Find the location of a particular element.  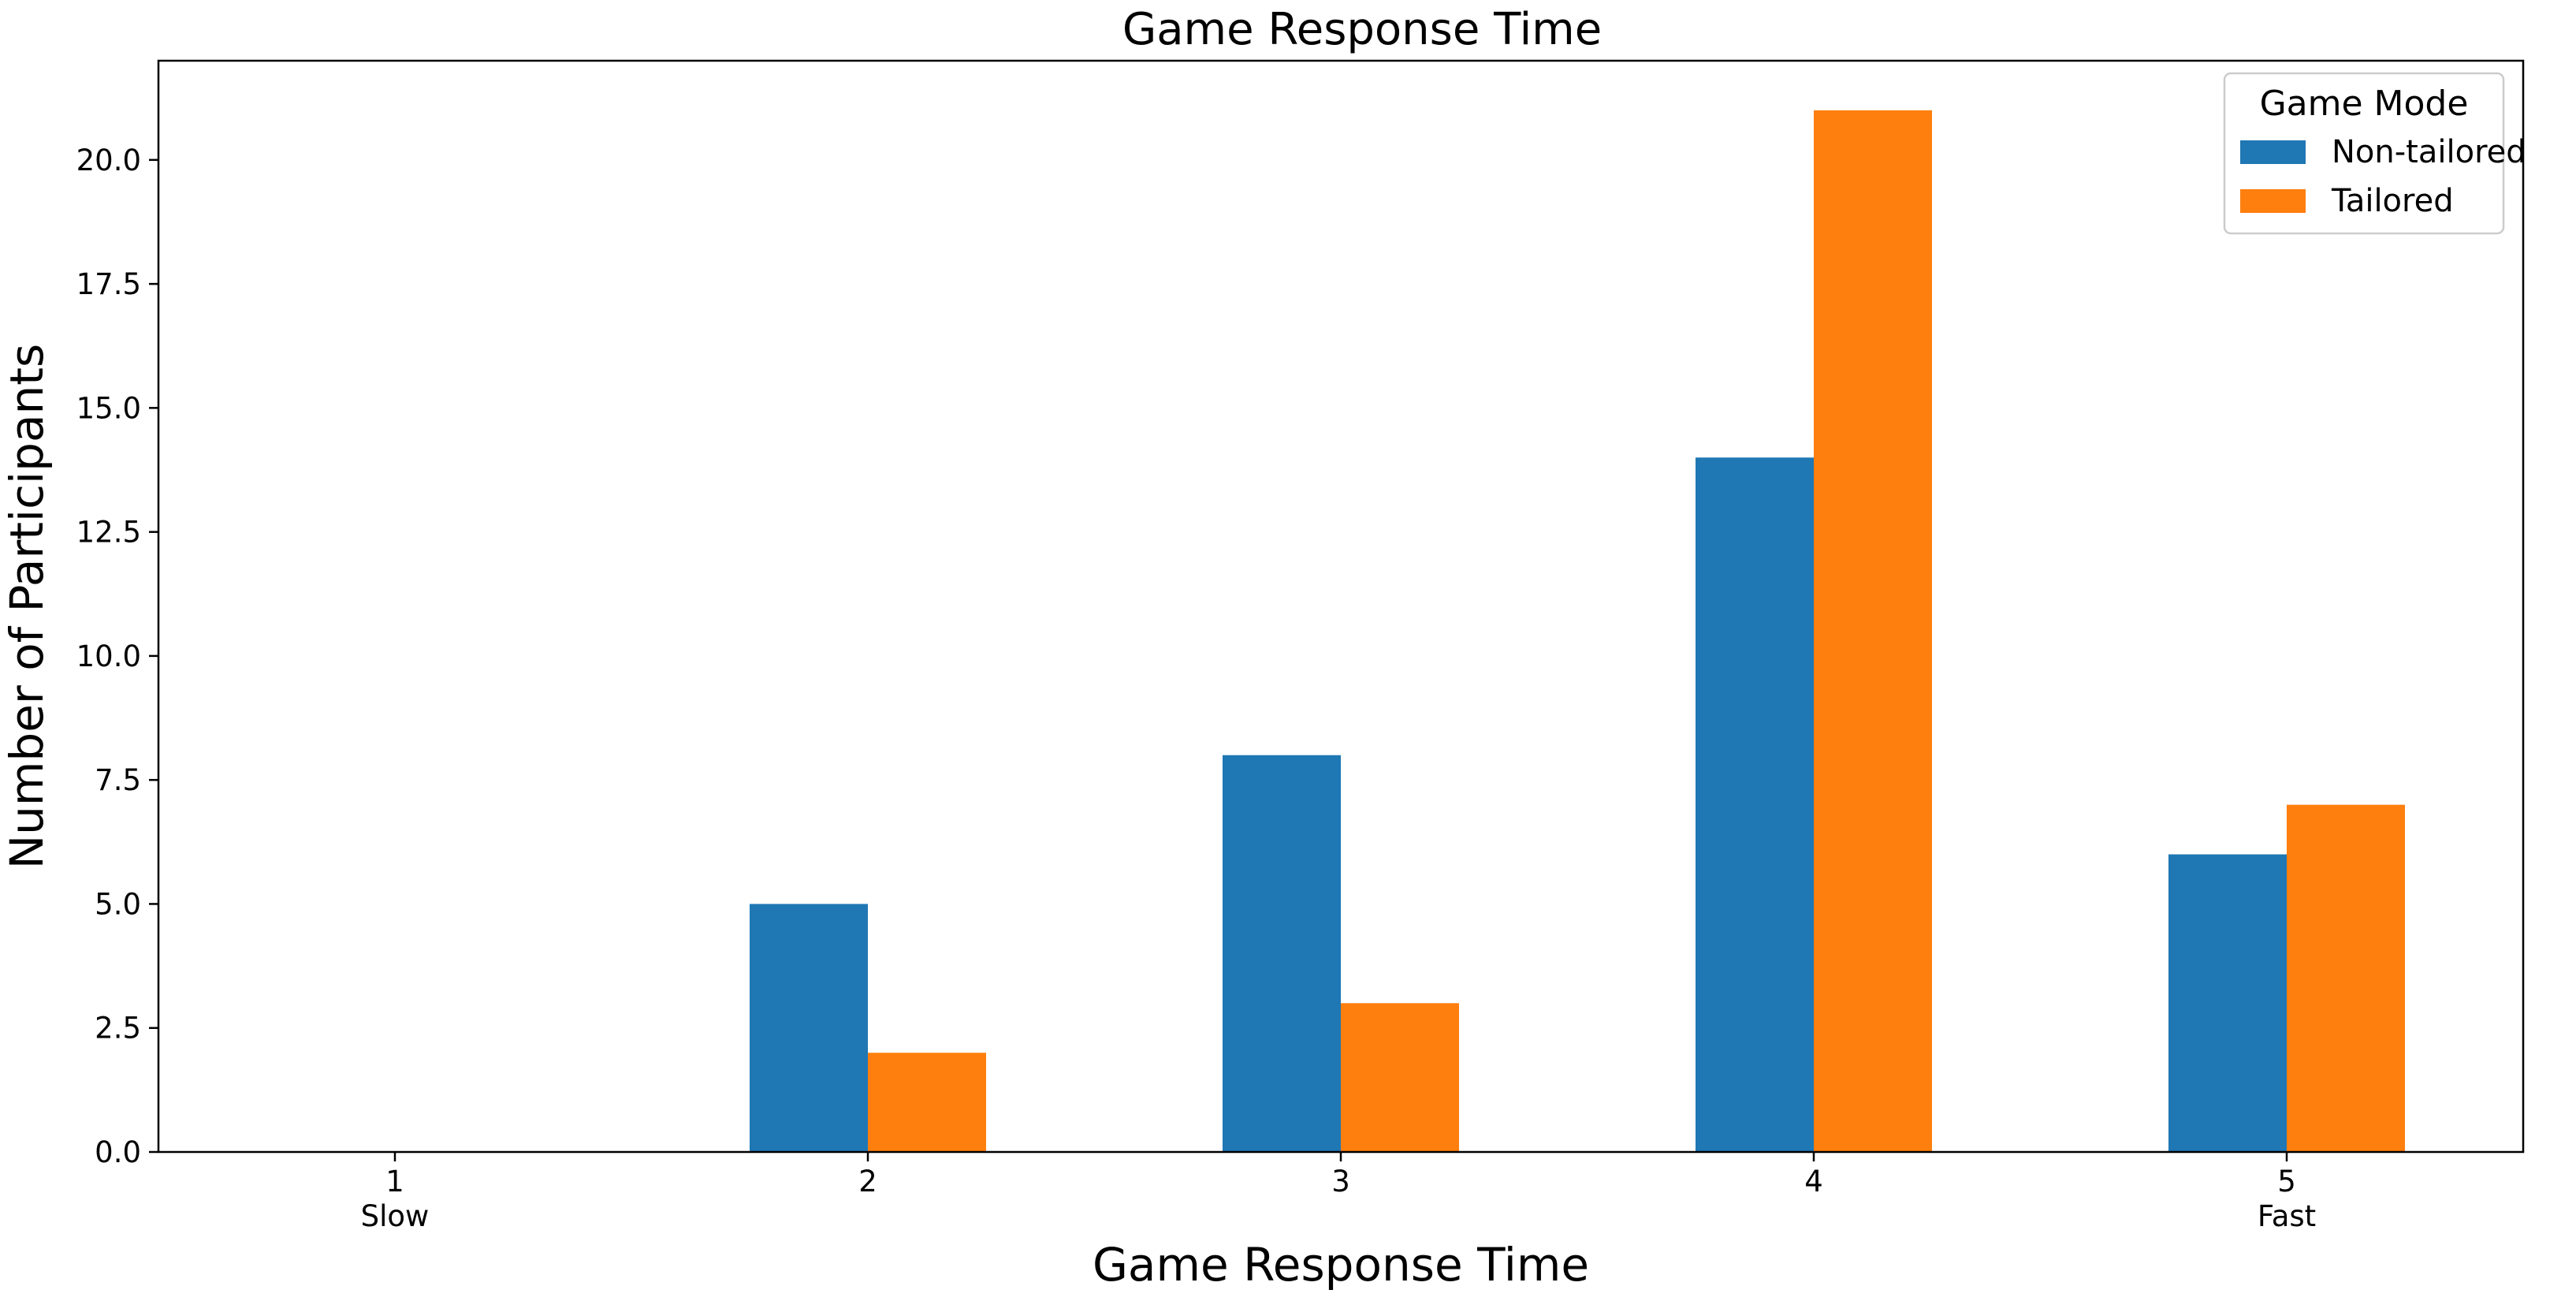

y-axis-label: Number of Participants is located at coordinates (27, 606).